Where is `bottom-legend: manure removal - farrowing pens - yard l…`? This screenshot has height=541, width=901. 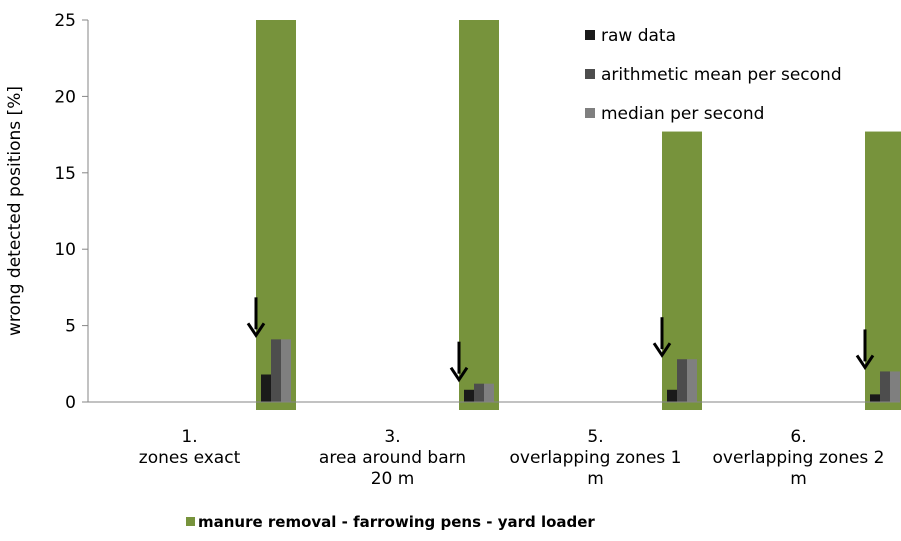 bottom-legend: manure removal - farrowing pens - yard l… is located at coordinates (390, 522).